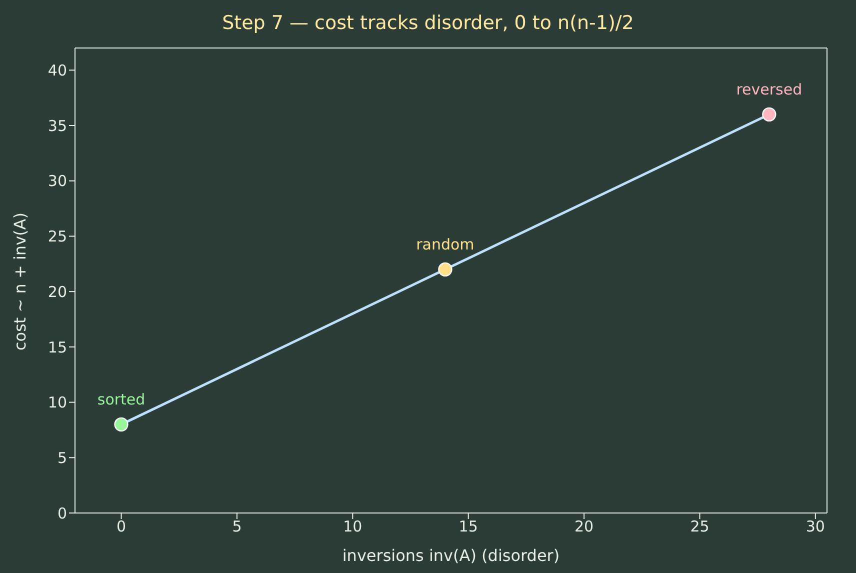 This screenshot has width=856, height=573. Describe the element at coordinates (121, 399) in the screenshot. I see `annotation: sorted` at that location.